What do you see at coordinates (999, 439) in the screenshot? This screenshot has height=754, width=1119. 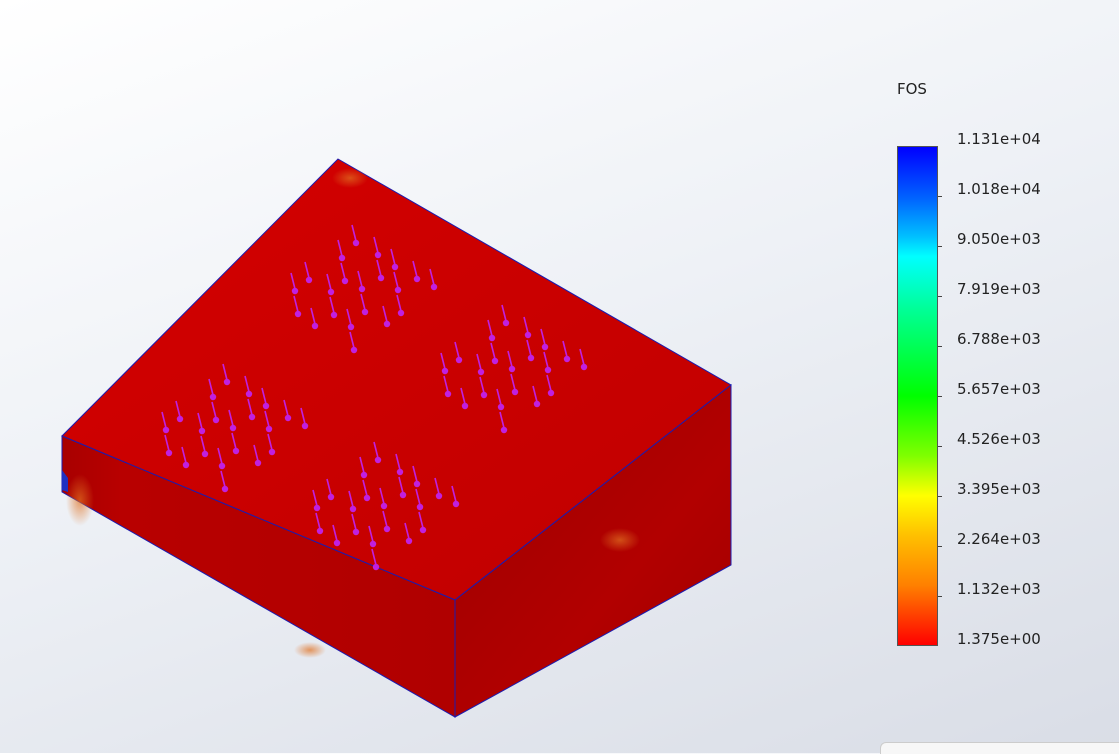 I see `legend-label: 4.526e+03` at bounding box center [999, 439].